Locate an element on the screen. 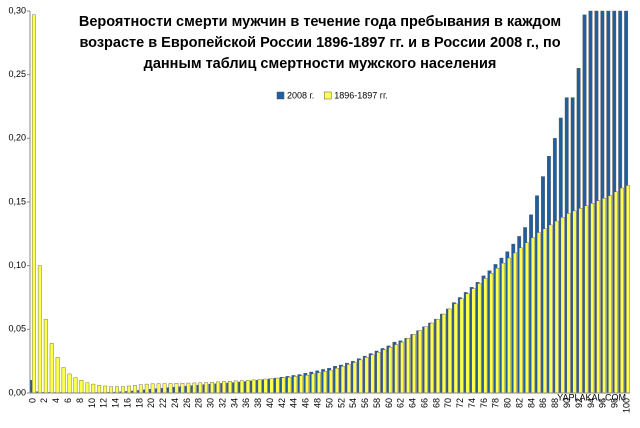 The image size is (640, 428). y-tick-label: 0,25 is located at coordinates (17, 74).